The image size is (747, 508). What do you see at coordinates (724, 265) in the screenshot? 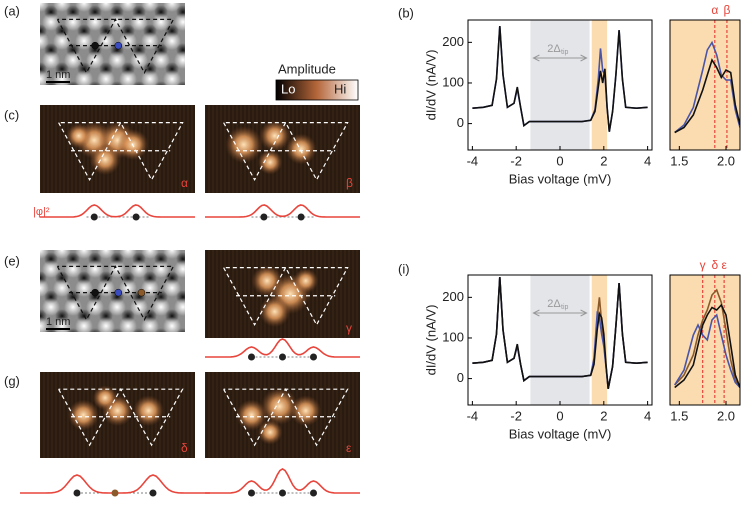
I see `marker-label: ε` at bounding box center [724, 265].